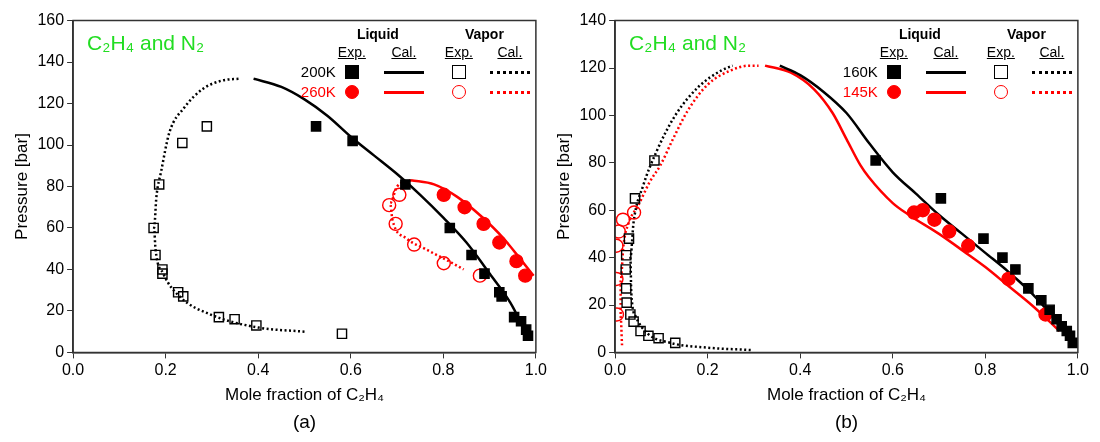 This screenshot has height=442, width=1100. What do you see at coordinates (602, 351) in the screenshot?
I see `y-tick-label: 0` at bounding box center [602, 351].